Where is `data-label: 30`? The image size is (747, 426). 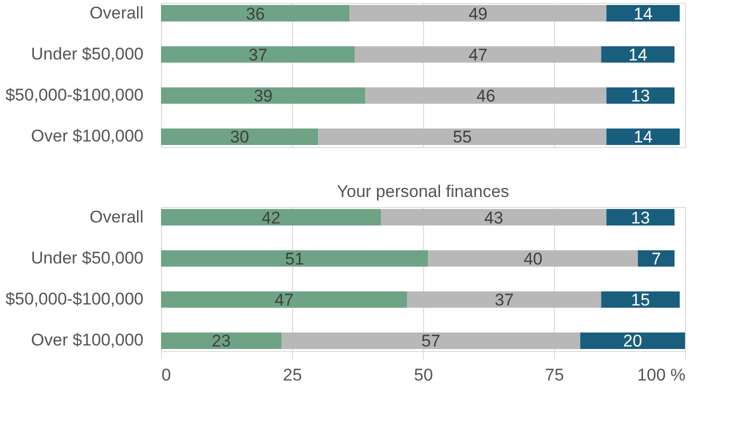 data-label: 30 is located at coordinates (240, 137).